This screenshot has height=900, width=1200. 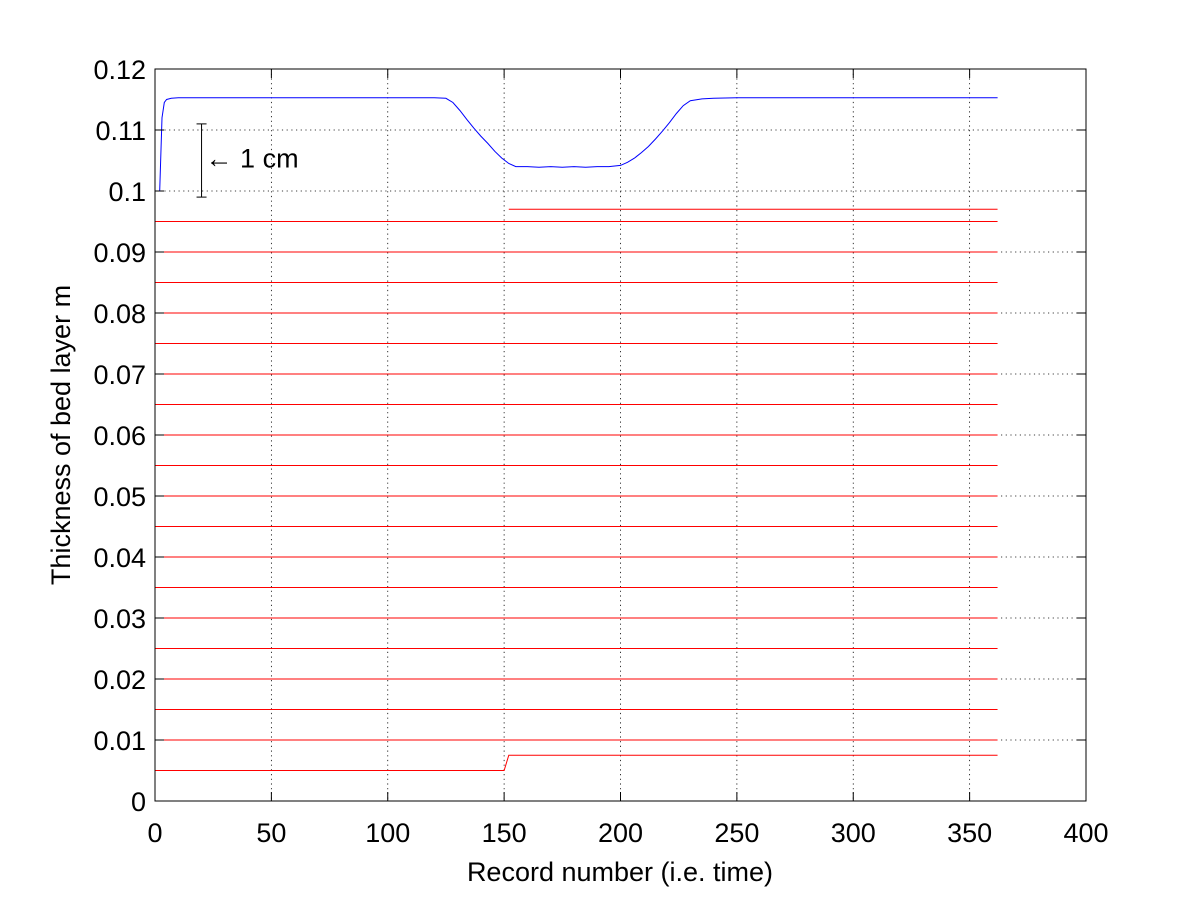 What do you see at coordinates (387, 833) in the screenshot?
I see `x-tick-label: 100` at bounding box center [387, 833].